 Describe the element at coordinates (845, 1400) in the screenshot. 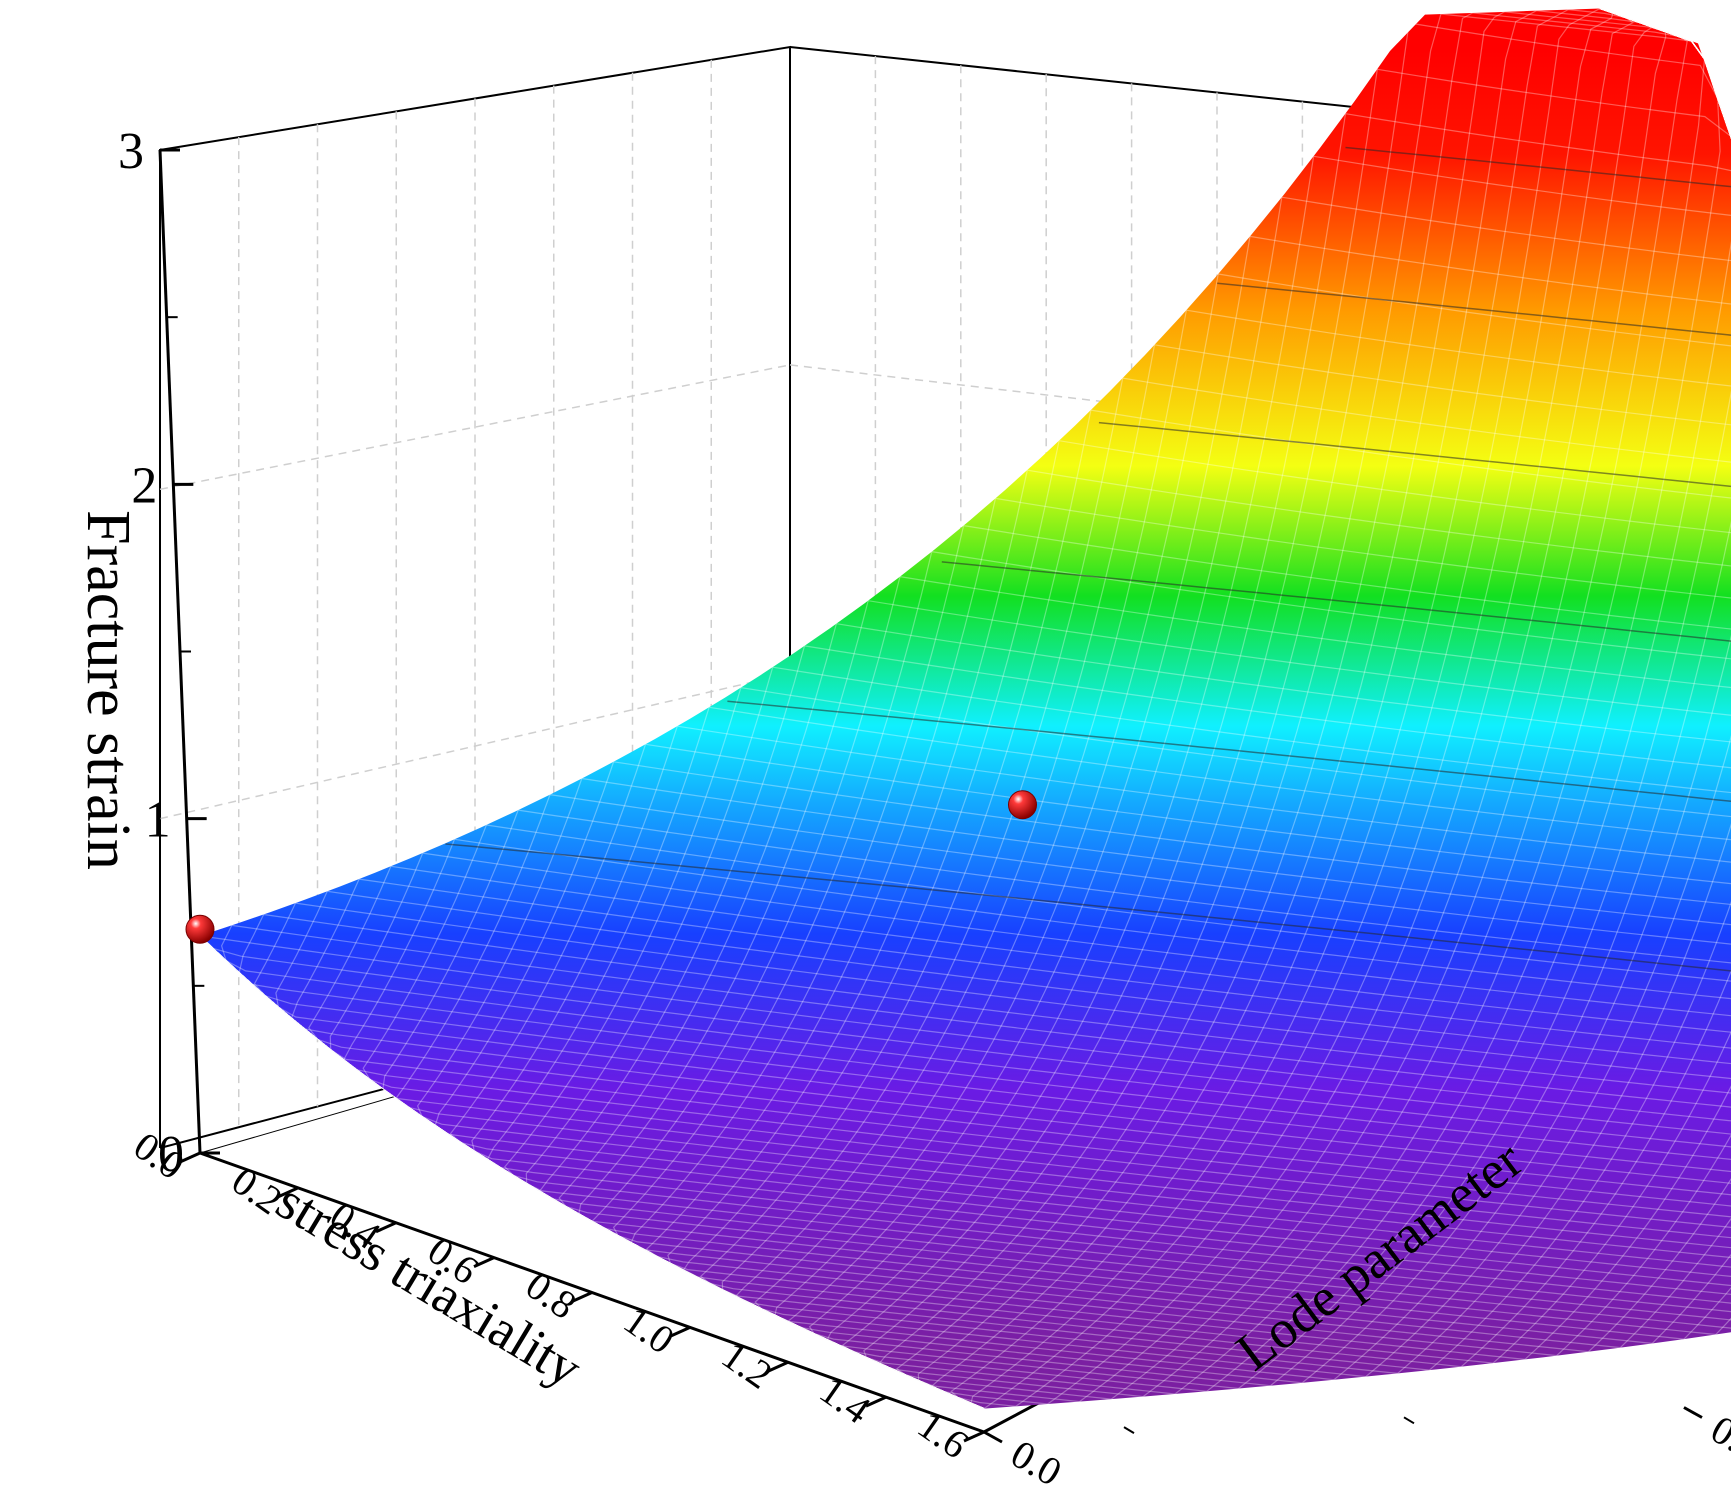

I see `x-tick-label: 1.4` at that location.